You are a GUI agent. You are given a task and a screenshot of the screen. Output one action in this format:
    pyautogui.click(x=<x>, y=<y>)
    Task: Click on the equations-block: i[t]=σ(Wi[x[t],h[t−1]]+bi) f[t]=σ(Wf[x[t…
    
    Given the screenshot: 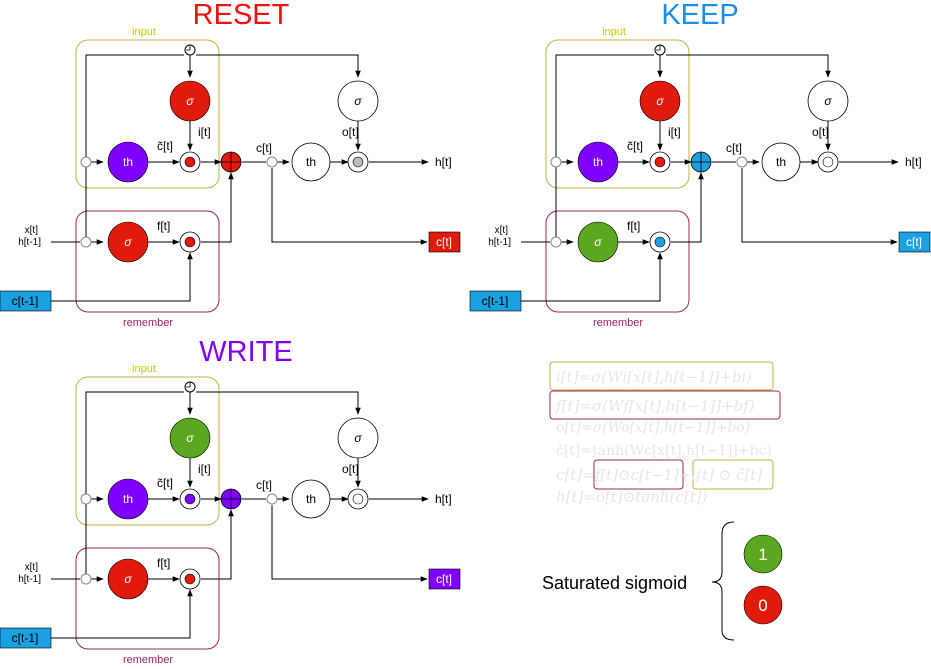 What is the action you would take?
    pyautogui.click(x=665, y=433)
    